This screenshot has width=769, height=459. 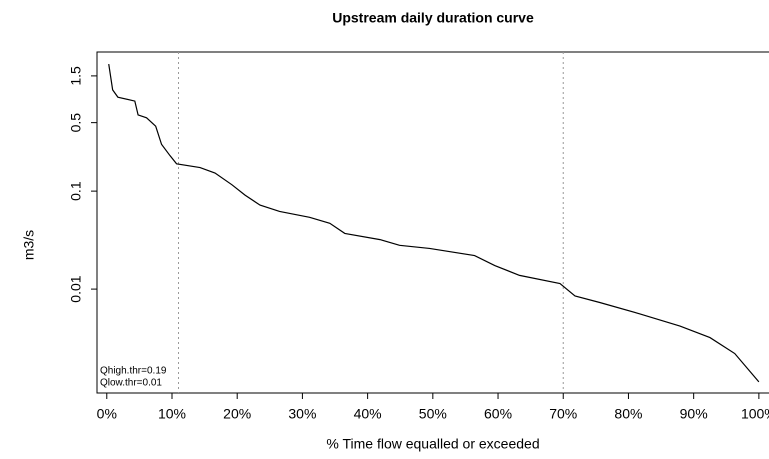 What do you see at coordinates (433, 414) in the screenshot?
I see `x-tick-label: 50%` at bounding box center [433, 414].